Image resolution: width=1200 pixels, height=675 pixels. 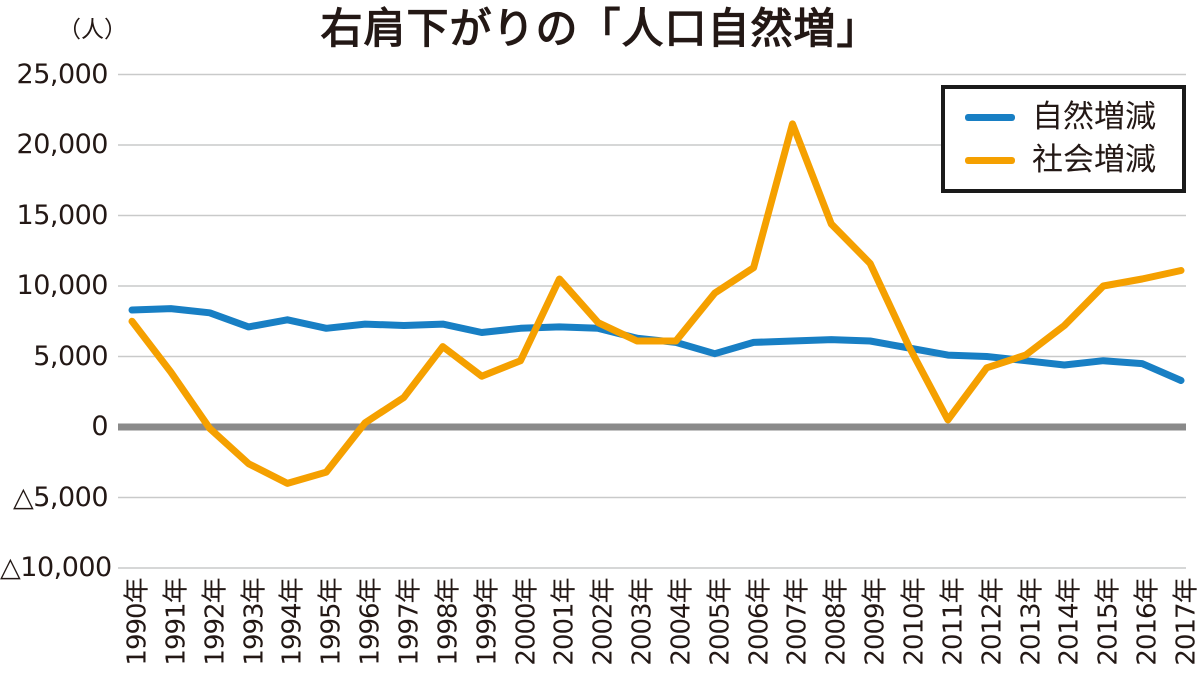 I want to click on legend-swatch-social, so click(x=990, y=160).